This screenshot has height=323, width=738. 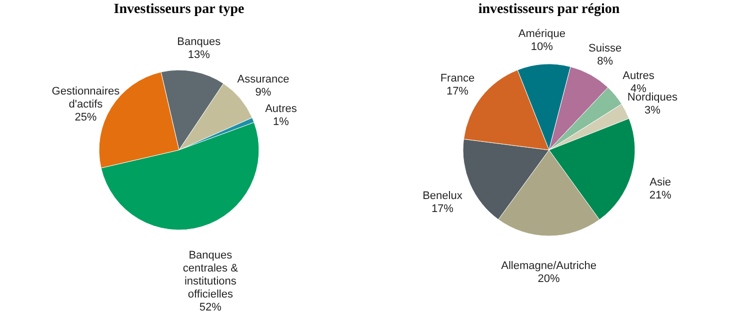 What do you see at coordinates (661, 182) in the screenshot?
I see `slice-label: Asie` at bounding box center [661, 182].